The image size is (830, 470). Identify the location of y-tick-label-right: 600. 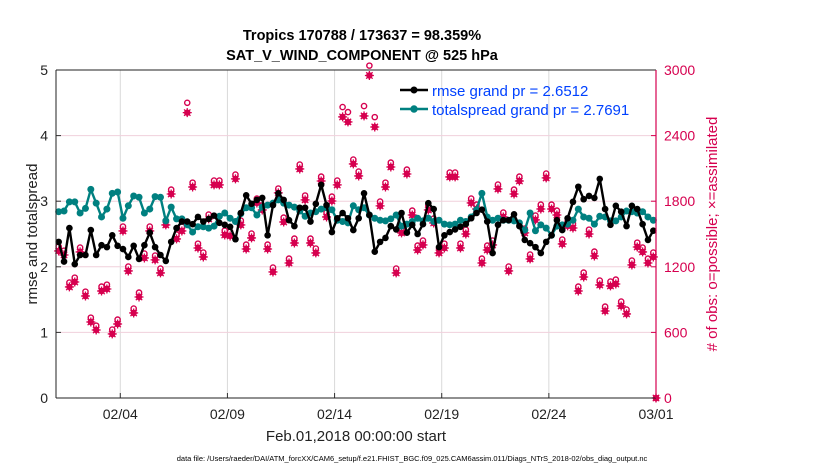
(676, 332).